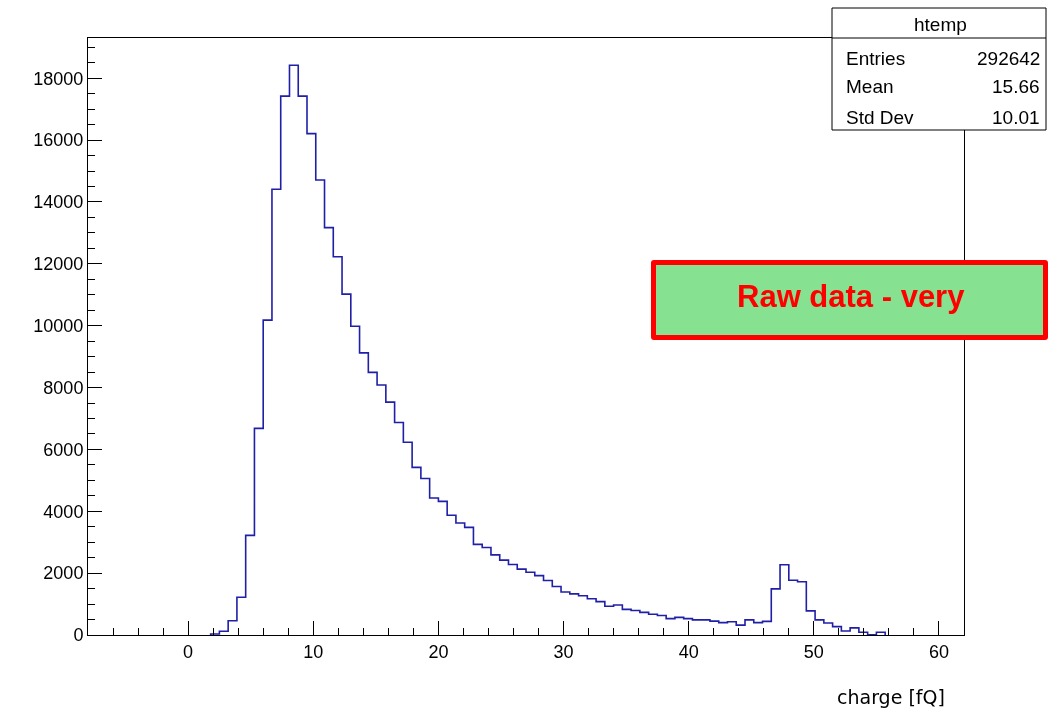  What do you see at coordinates (870, 86) in the screenshot?
I see `annotation: Mean` at bounding box center [870, 86].